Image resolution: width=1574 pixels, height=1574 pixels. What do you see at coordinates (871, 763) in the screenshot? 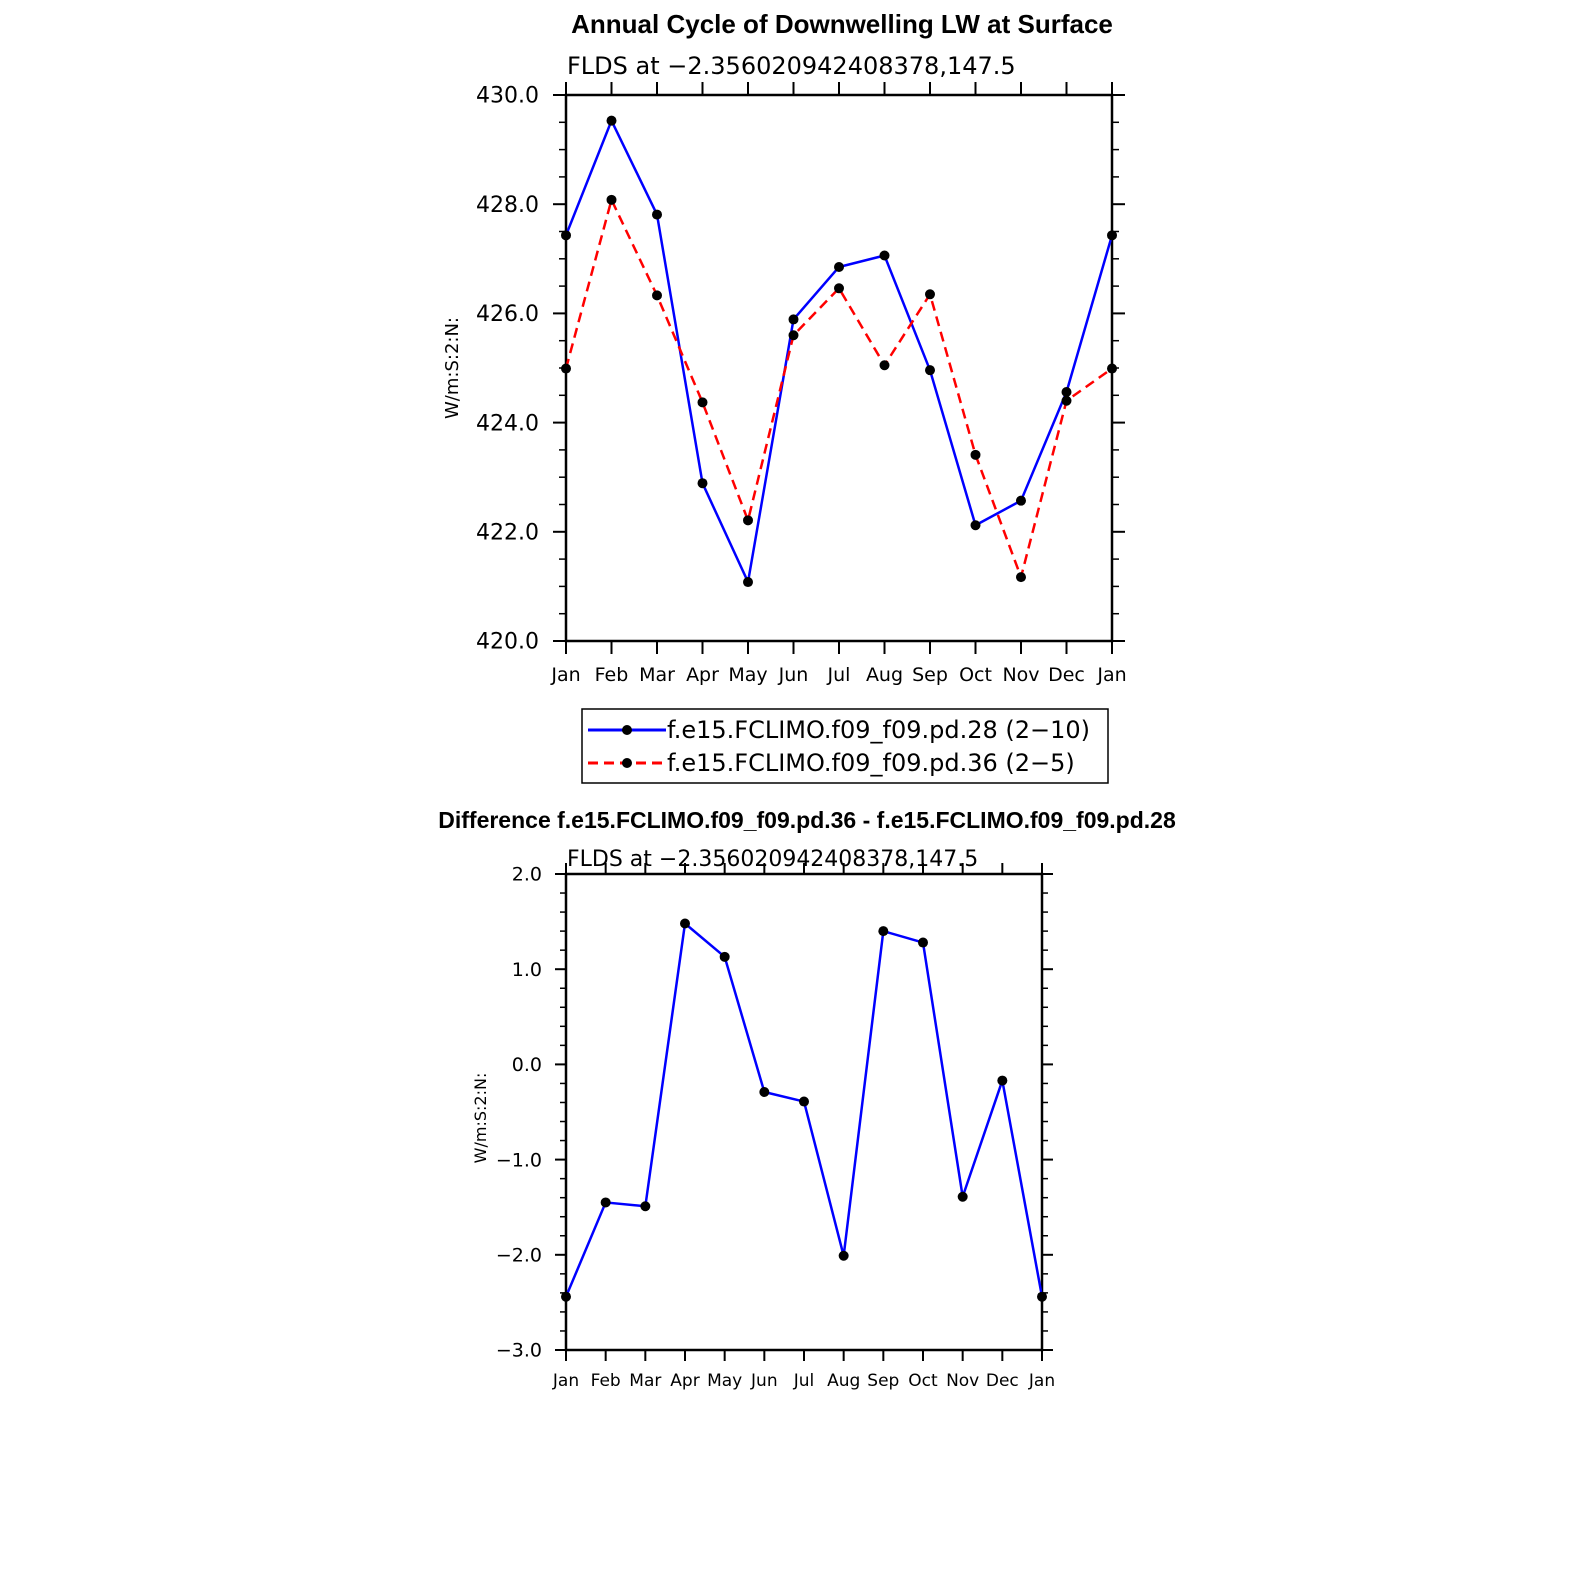
I see `legend-label-2: f.e15.FCLIMO.f09_f09.pd.36 (2−5)` at bounding box center [871, 763].